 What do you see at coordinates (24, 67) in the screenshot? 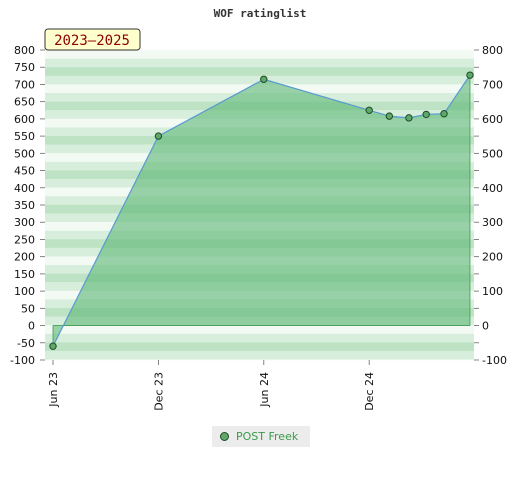
I see `y-tick-label: 750` at bounding box center [24, 67].